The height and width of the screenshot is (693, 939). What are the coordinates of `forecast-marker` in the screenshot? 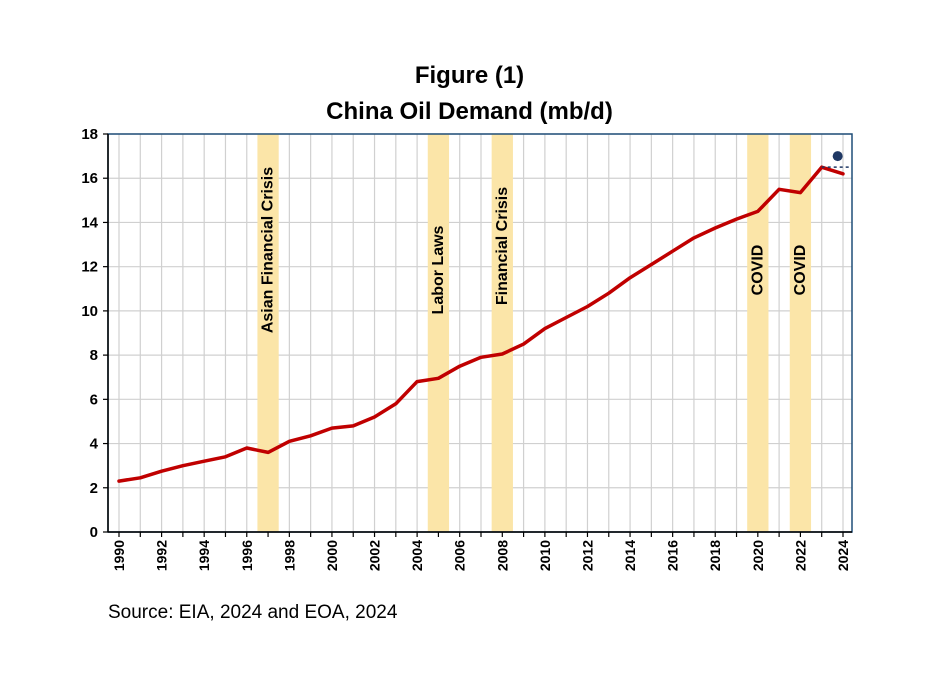 It's located at (837, 156).